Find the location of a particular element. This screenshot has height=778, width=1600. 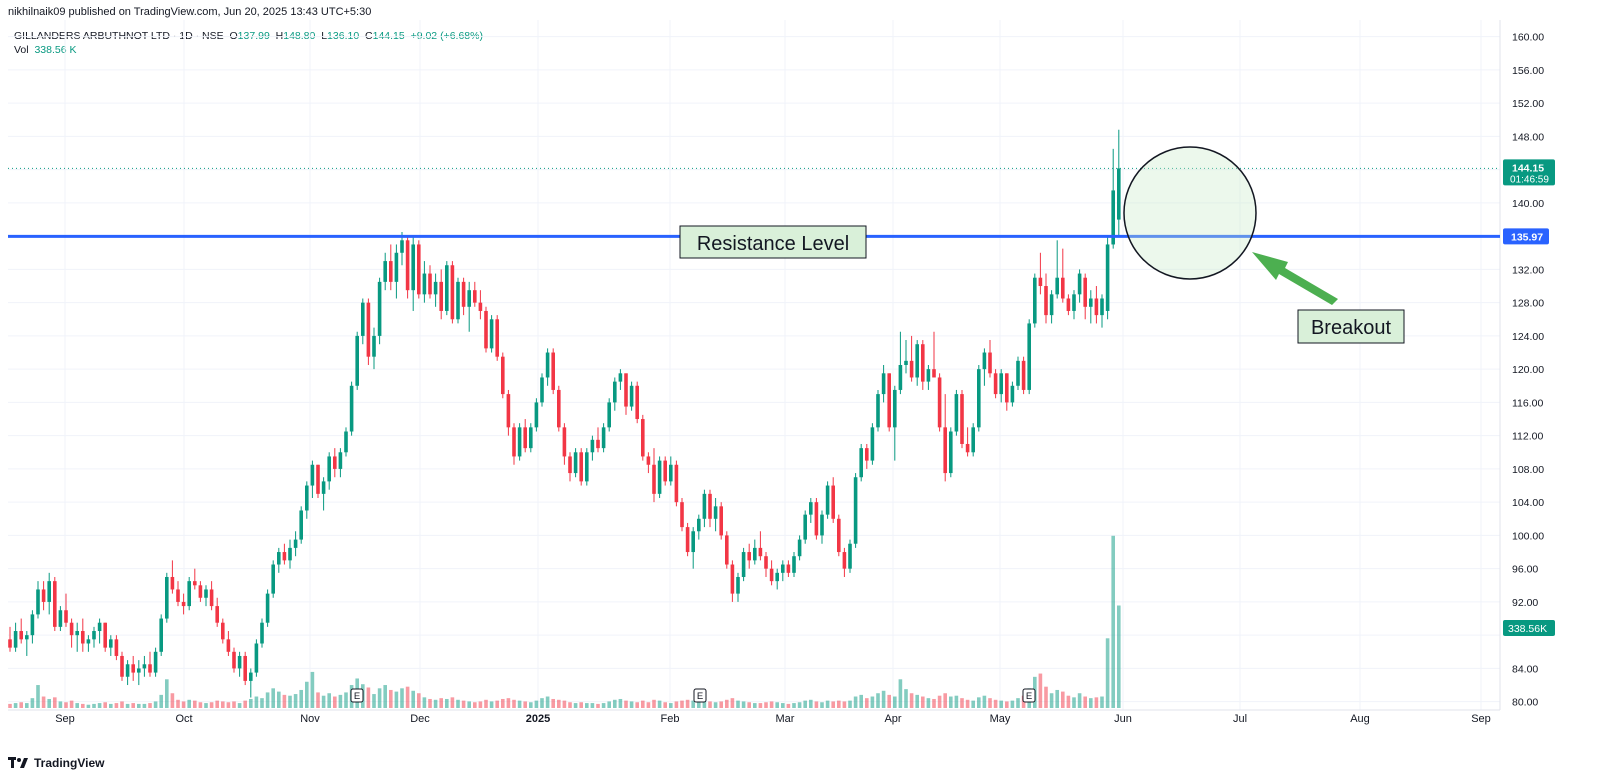

tradingview-brand: TradingView is located at coordinates (56, 763).